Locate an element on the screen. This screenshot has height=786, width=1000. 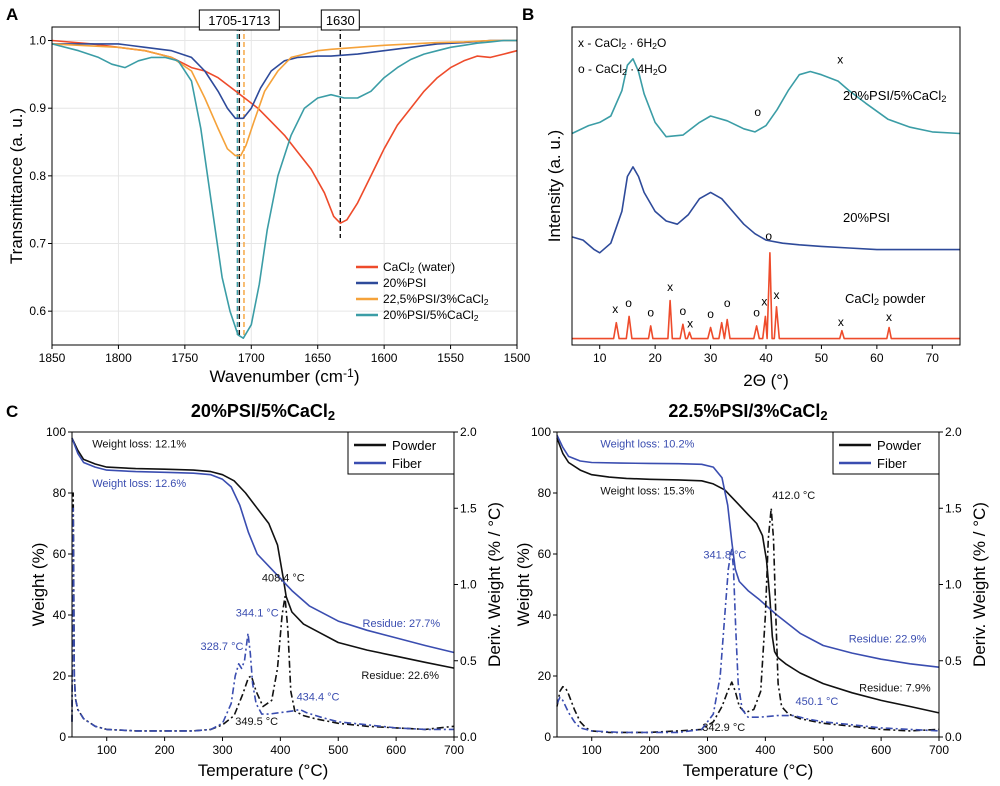
phase-prefix: o - CaCl is located at coordinates (600, 69).